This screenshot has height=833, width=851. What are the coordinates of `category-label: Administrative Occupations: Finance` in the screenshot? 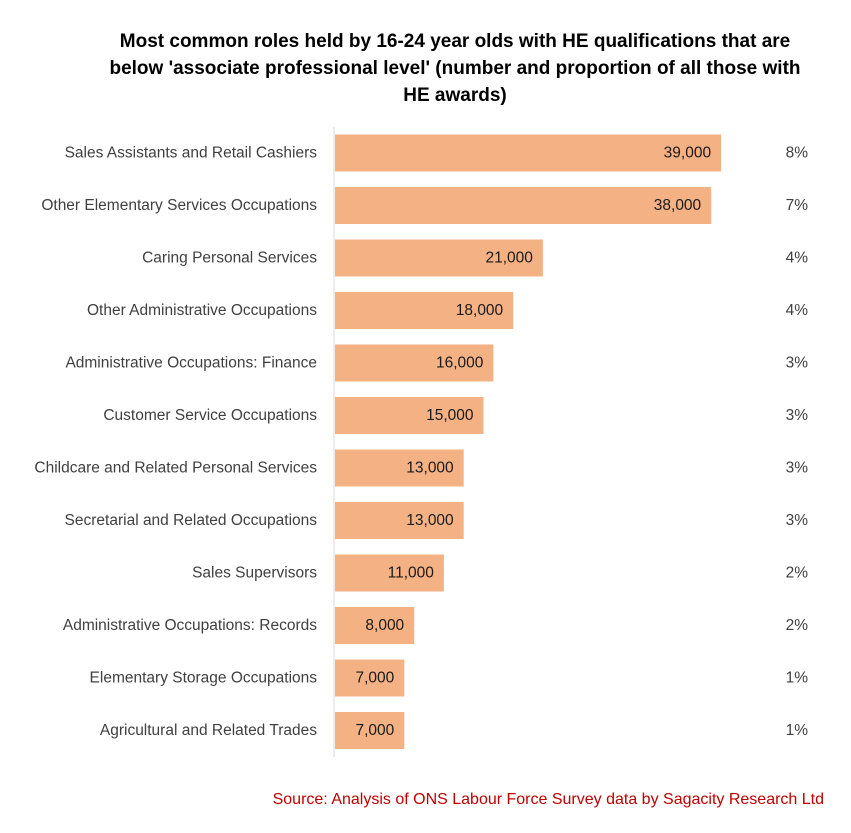 It's located at (191, 363).